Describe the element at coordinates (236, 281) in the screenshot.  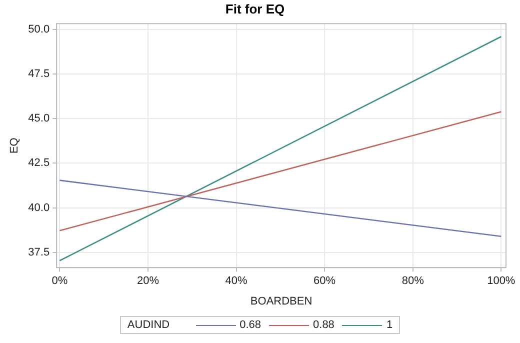
I see `x-tick-label: 40%` at that location.